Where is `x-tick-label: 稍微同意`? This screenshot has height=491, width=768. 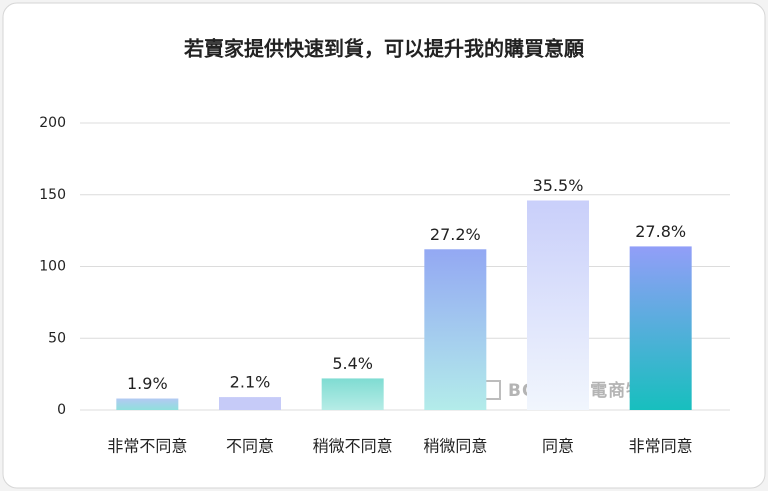
x-tick-label: 稍微同意 is located at coordinates (455, 446).